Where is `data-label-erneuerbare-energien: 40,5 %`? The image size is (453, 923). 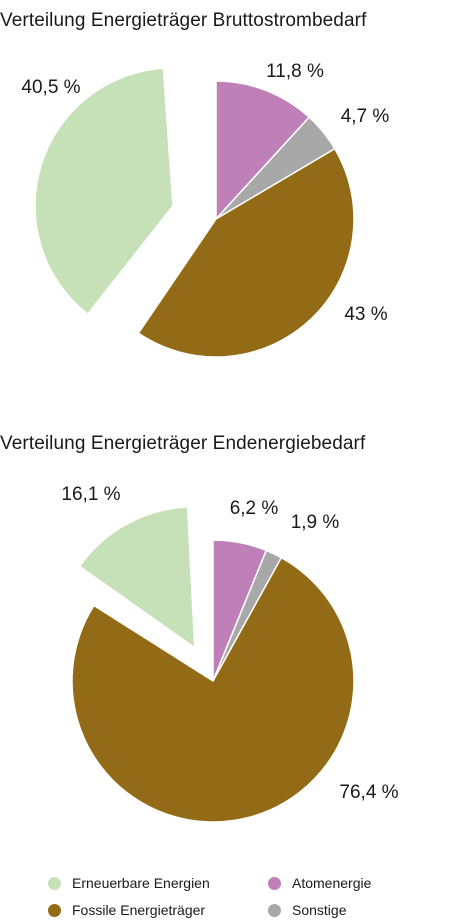
data-label-erneuerbare-energien: 40,5 % is located at coordinates (50, 87).